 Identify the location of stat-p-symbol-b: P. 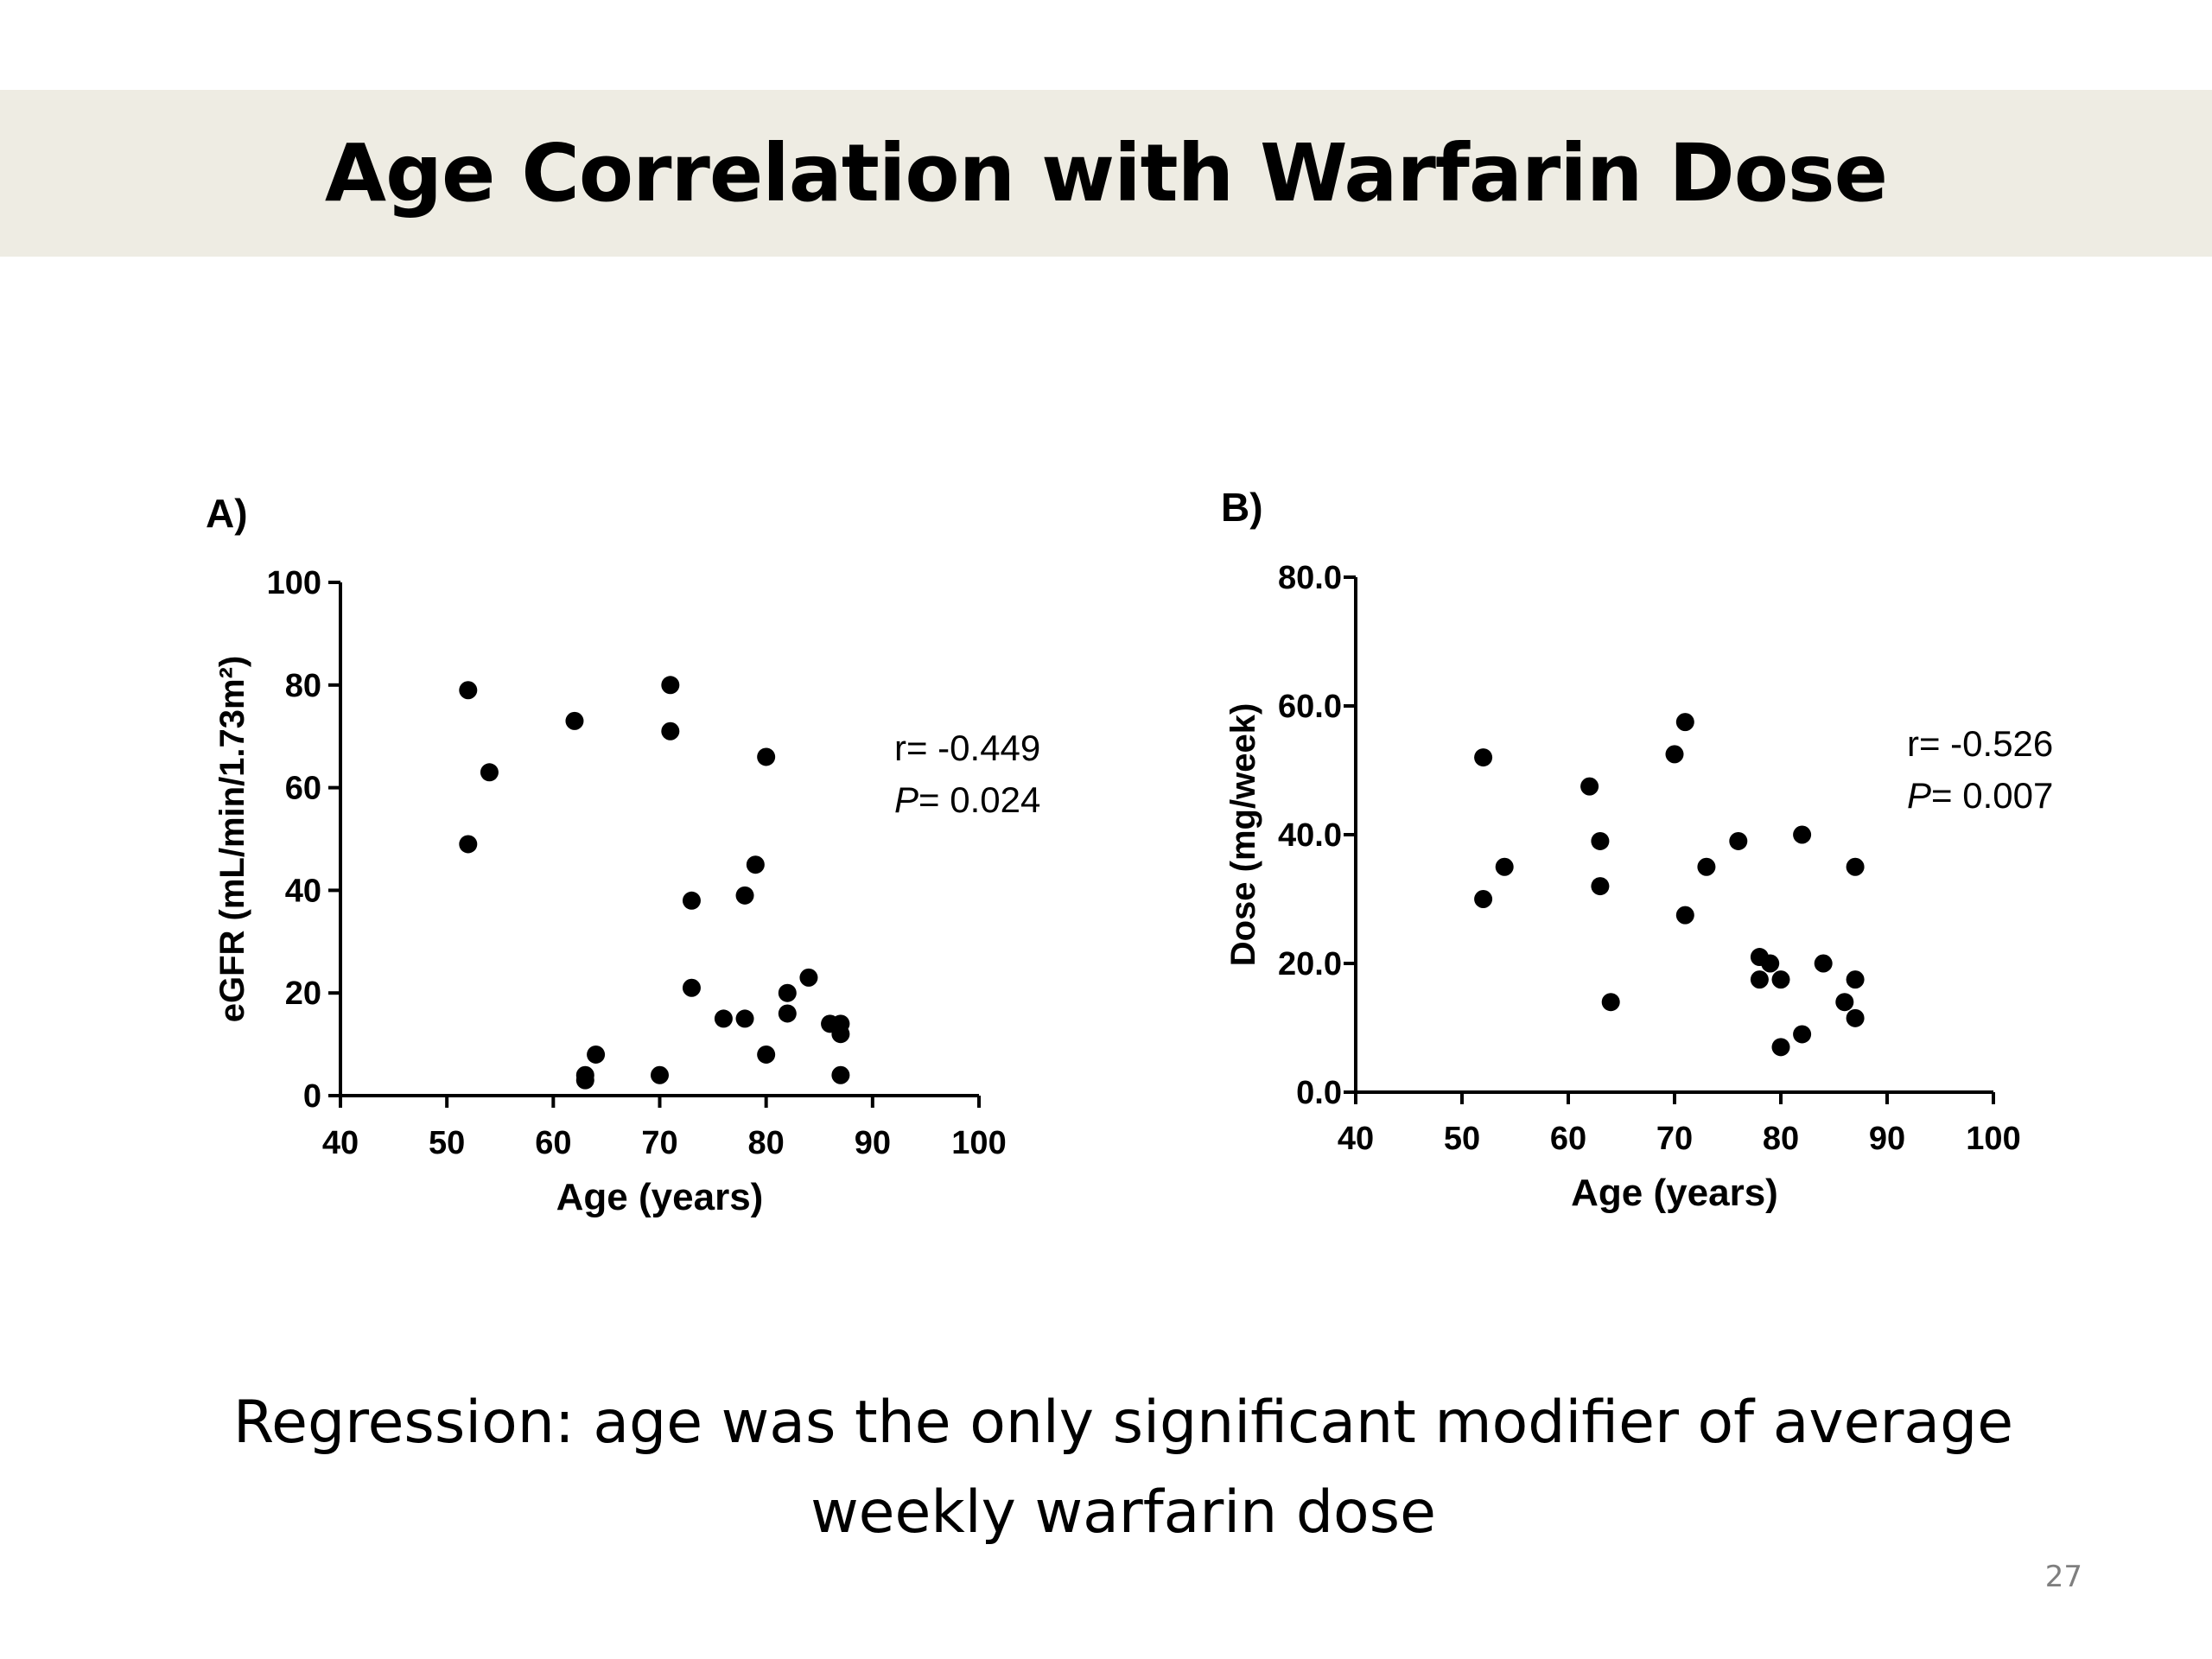
(1919, 795).